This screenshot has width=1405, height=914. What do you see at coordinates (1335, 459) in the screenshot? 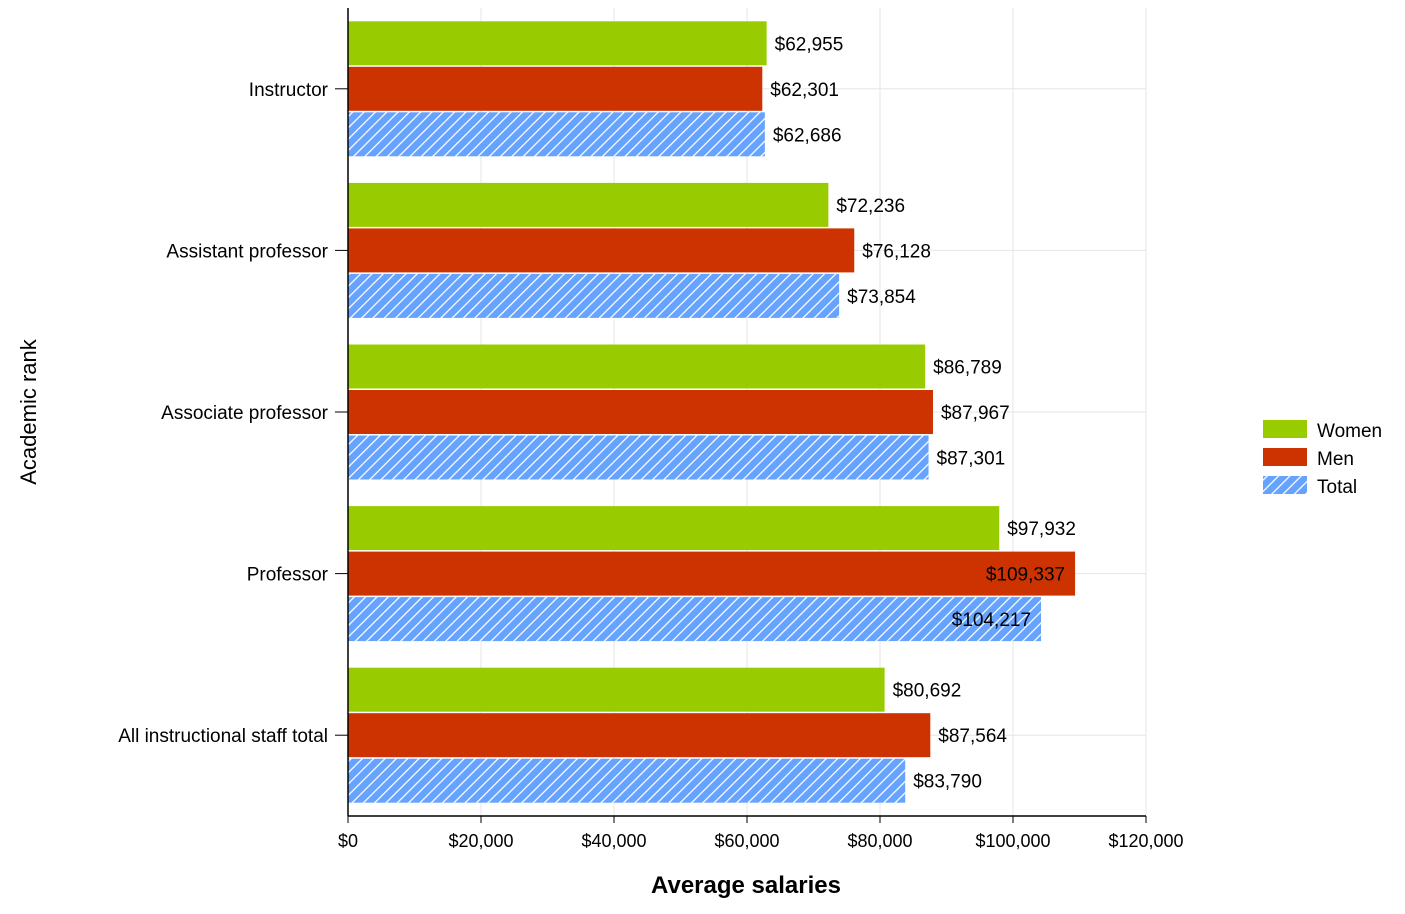
I see `legend-label-men: Men` at bounding box center [1335, 459].